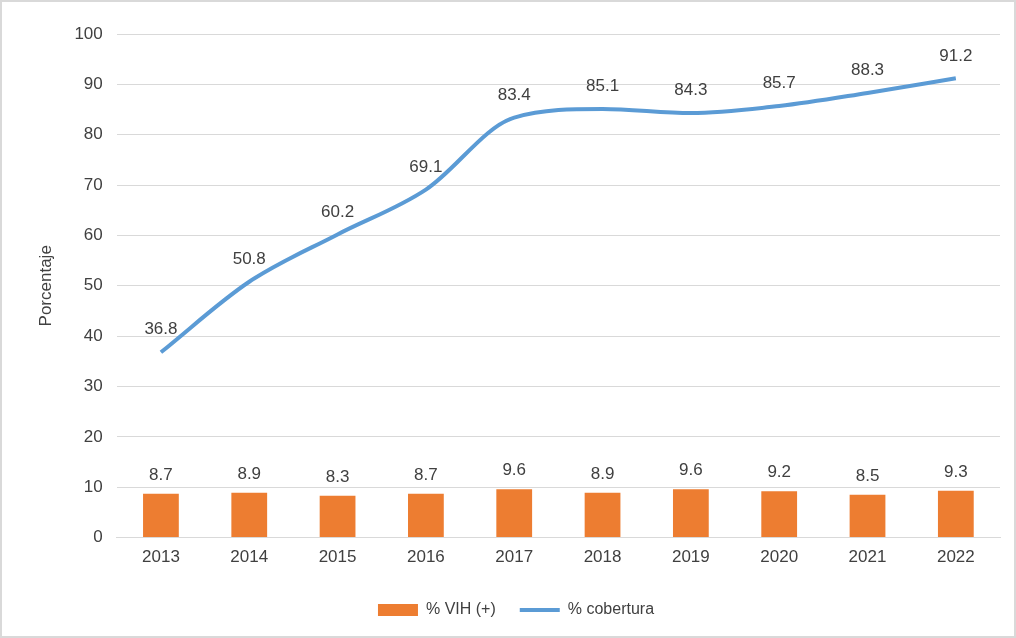  I want to click on y-axis-title: Porcentaje, so click(45, 286).